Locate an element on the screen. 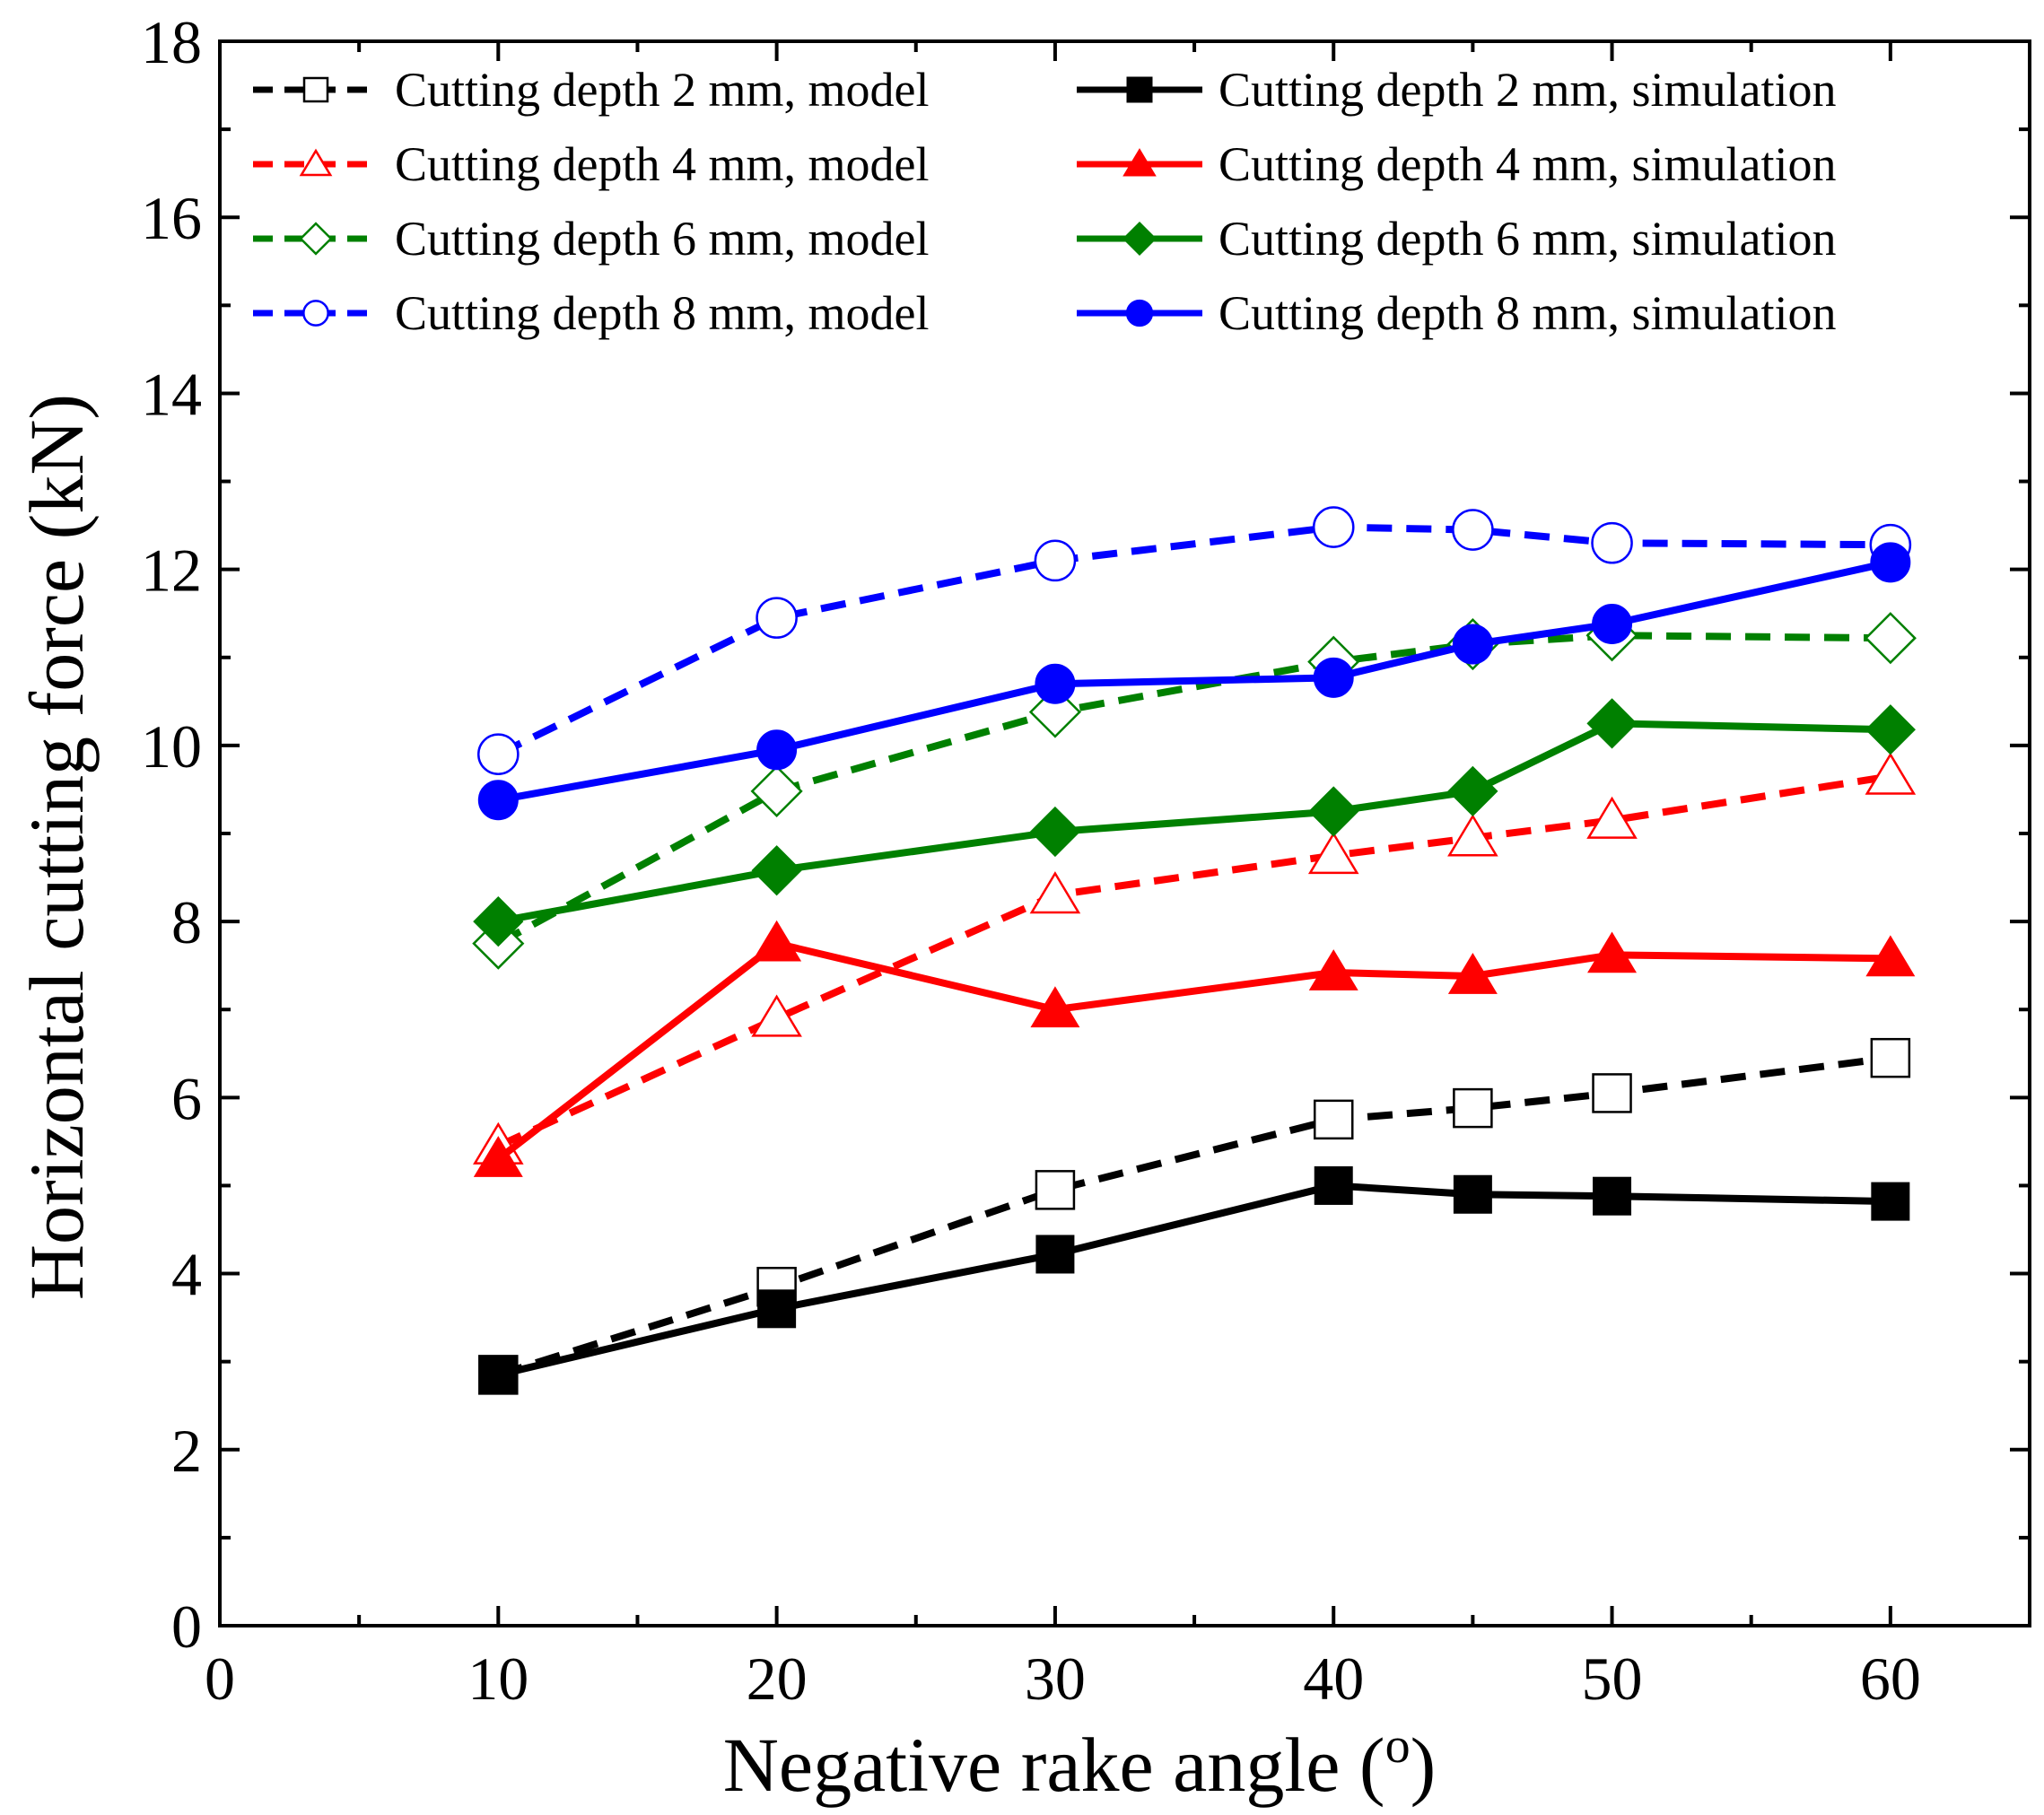  legend-item: Cutting depth 8 mm, model is located at coordinates (591, 313).